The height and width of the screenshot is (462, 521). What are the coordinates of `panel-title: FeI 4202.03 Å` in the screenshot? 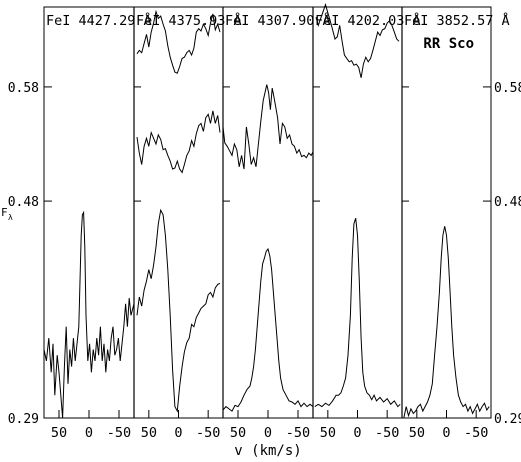 It's located at (368, 20).